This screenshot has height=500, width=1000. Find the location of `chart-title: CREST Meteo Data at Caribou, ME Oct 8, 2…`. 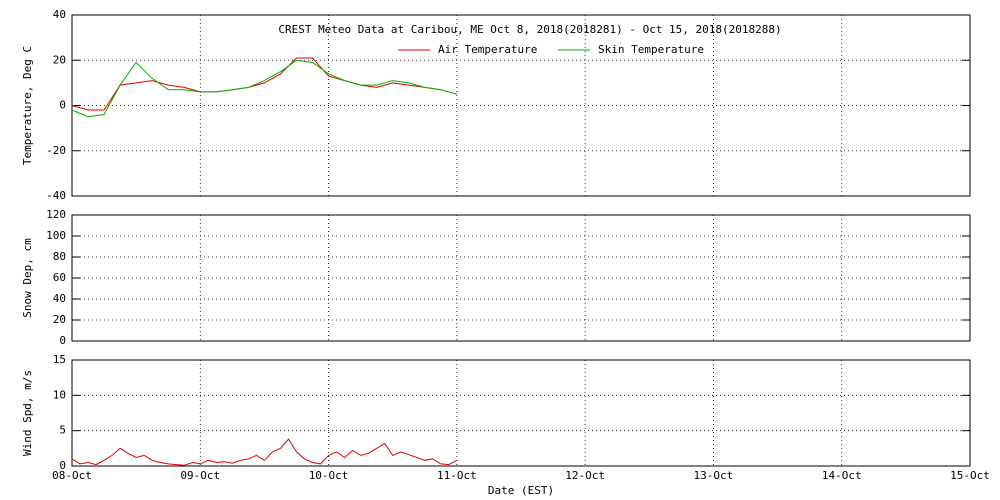

chart-title: CREST Meteo Data at Caribou, ME Oct 8, 2… is located at coordinates (529, 29).